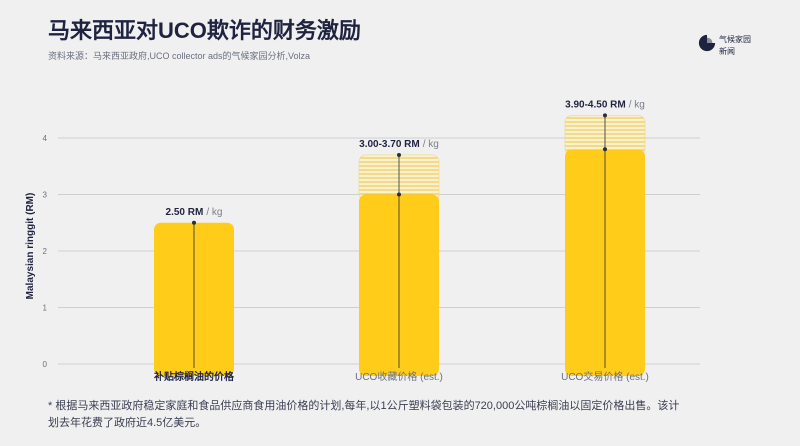 The width and height of the screenshot is (800, 446). Describe the element at coordinates (45, 138) in the screenshot. I see `y-tick-label: 4` at that location.